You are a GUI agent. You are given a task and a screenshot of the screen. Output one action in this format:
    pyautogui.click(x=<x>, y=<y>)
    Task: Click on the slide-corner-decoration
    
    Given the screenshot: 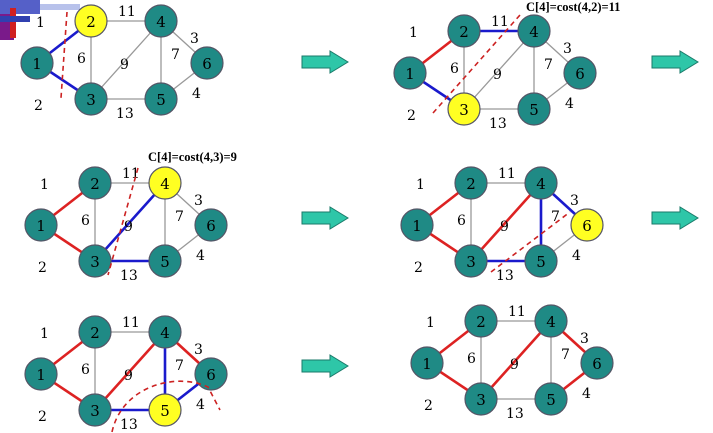 What is the action you would take?
    pyautogui.click(x=40, y=20)
    